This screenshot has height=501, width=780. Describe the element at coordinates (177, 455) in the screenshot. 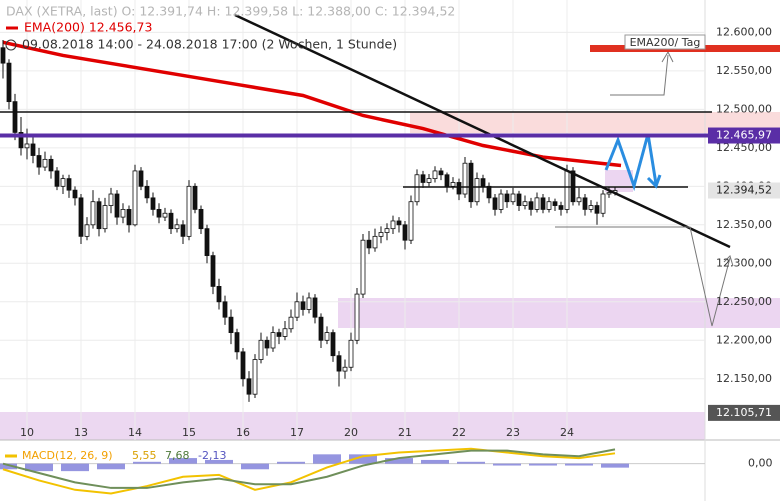

I see `signal-value: 7,68` at that location.